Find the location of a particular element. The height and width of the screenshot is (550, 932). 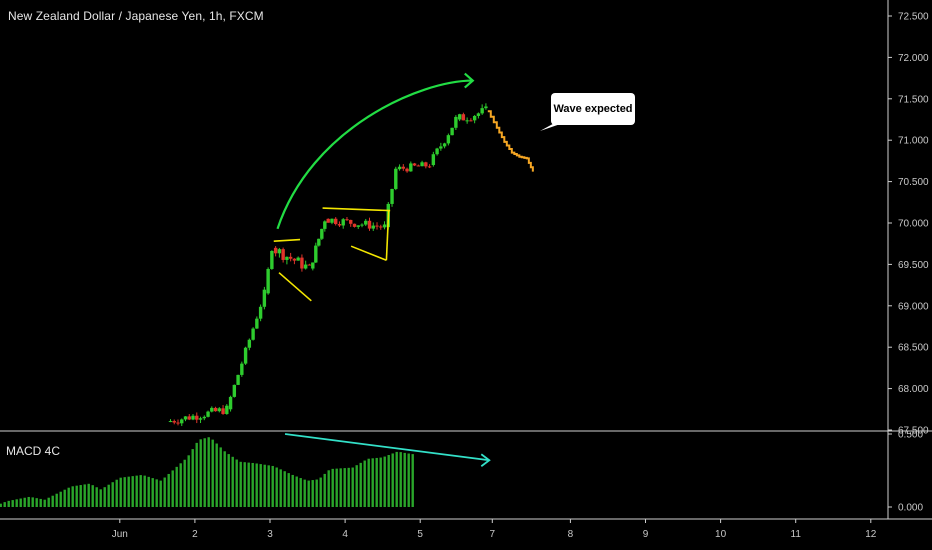

price-tick-label: 67.500 is located at coordinates (913, 431).